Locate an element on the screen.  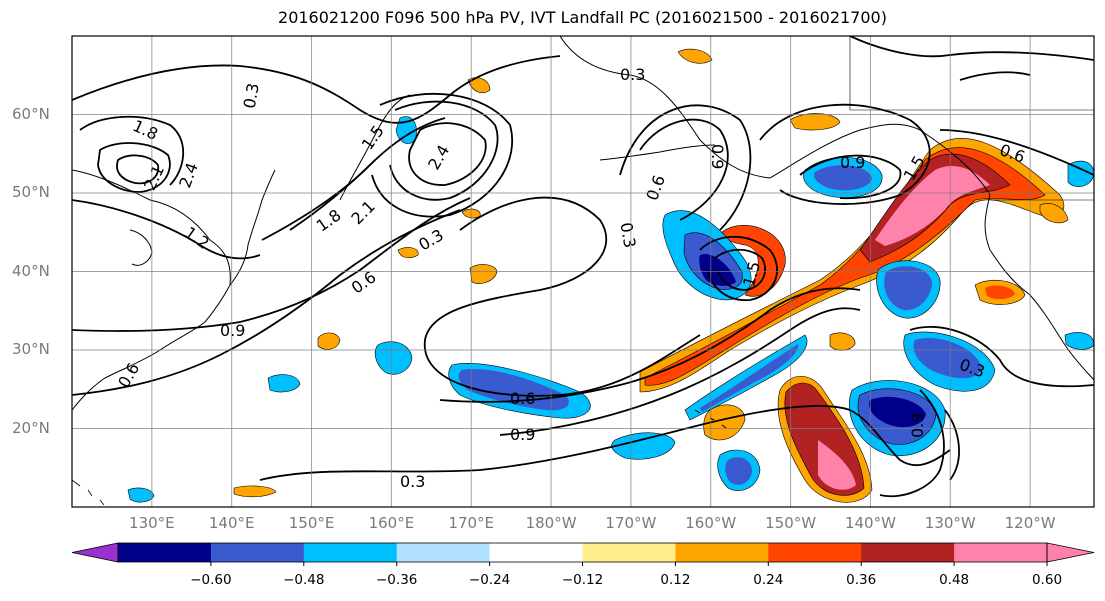
pv-contour-0.6-jet is located at coordinates (266, 302).